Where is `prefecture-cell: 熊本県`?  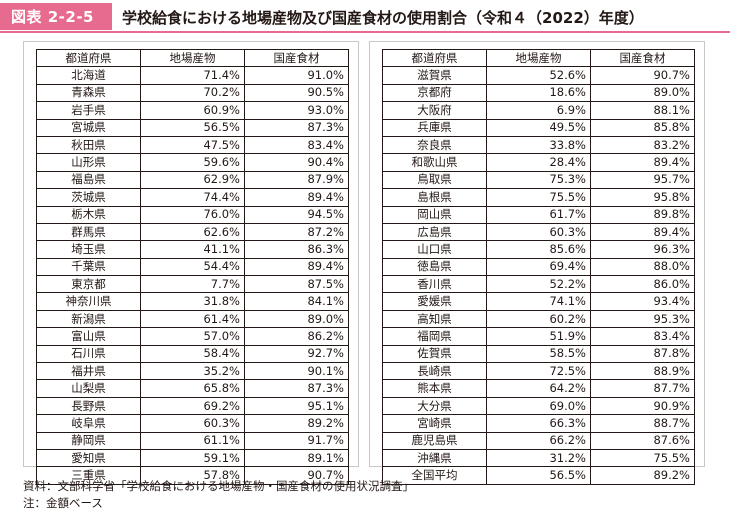 prefecture-cell: 熊本県 is located at coordinates (434, 388).